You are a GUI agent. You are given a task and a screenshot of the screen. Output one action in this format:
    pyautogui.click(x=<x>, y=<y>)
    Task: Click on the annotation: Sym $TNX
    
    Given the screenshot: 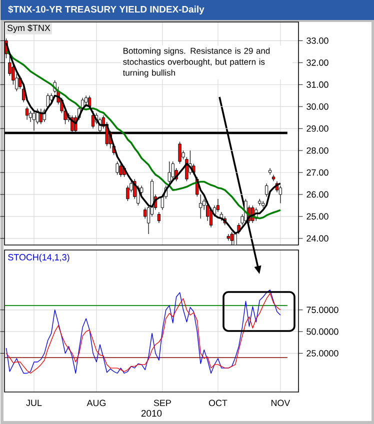 What is the action you would take?
    pyautogui.click(x=28, y=28)
    